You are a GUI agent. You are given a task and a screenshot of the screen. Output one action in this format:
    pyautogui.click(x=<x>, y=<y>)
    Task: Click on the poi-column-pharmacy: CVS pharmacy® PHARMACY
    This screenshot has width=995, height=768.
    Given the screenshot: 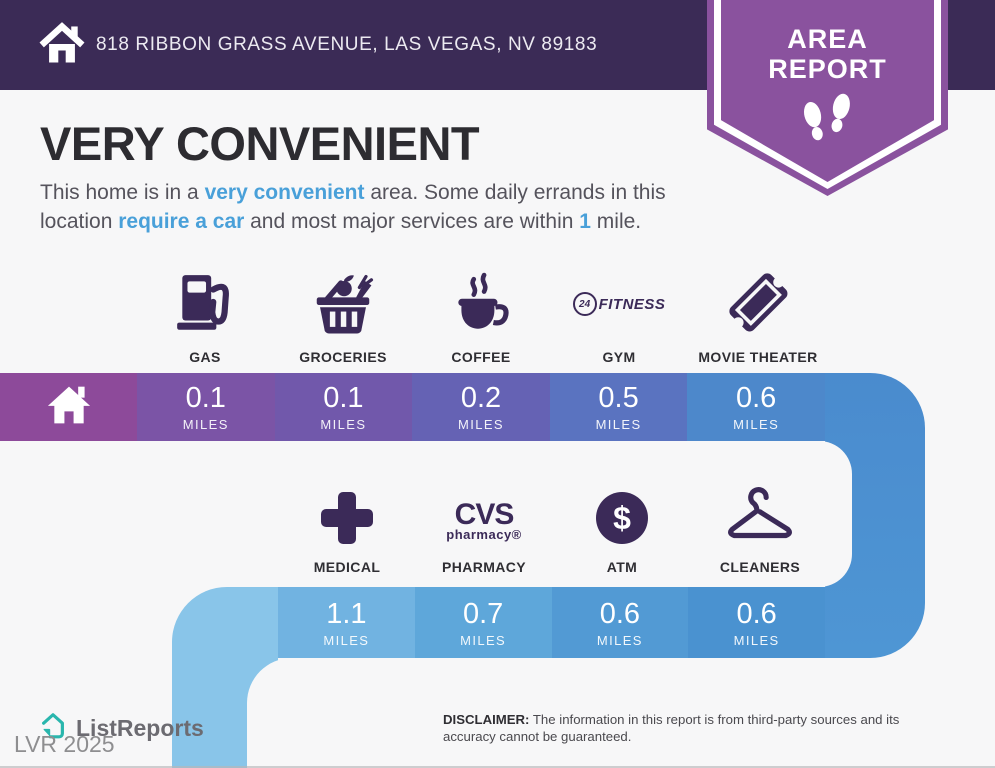 What is the action you would take?
    pyautogui.click(x=484, y=518)
    